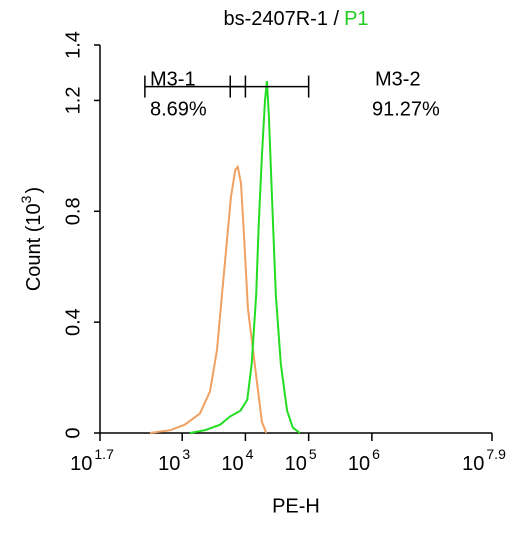  I want to click on y-label-text: Count (10, so click(34, 247).